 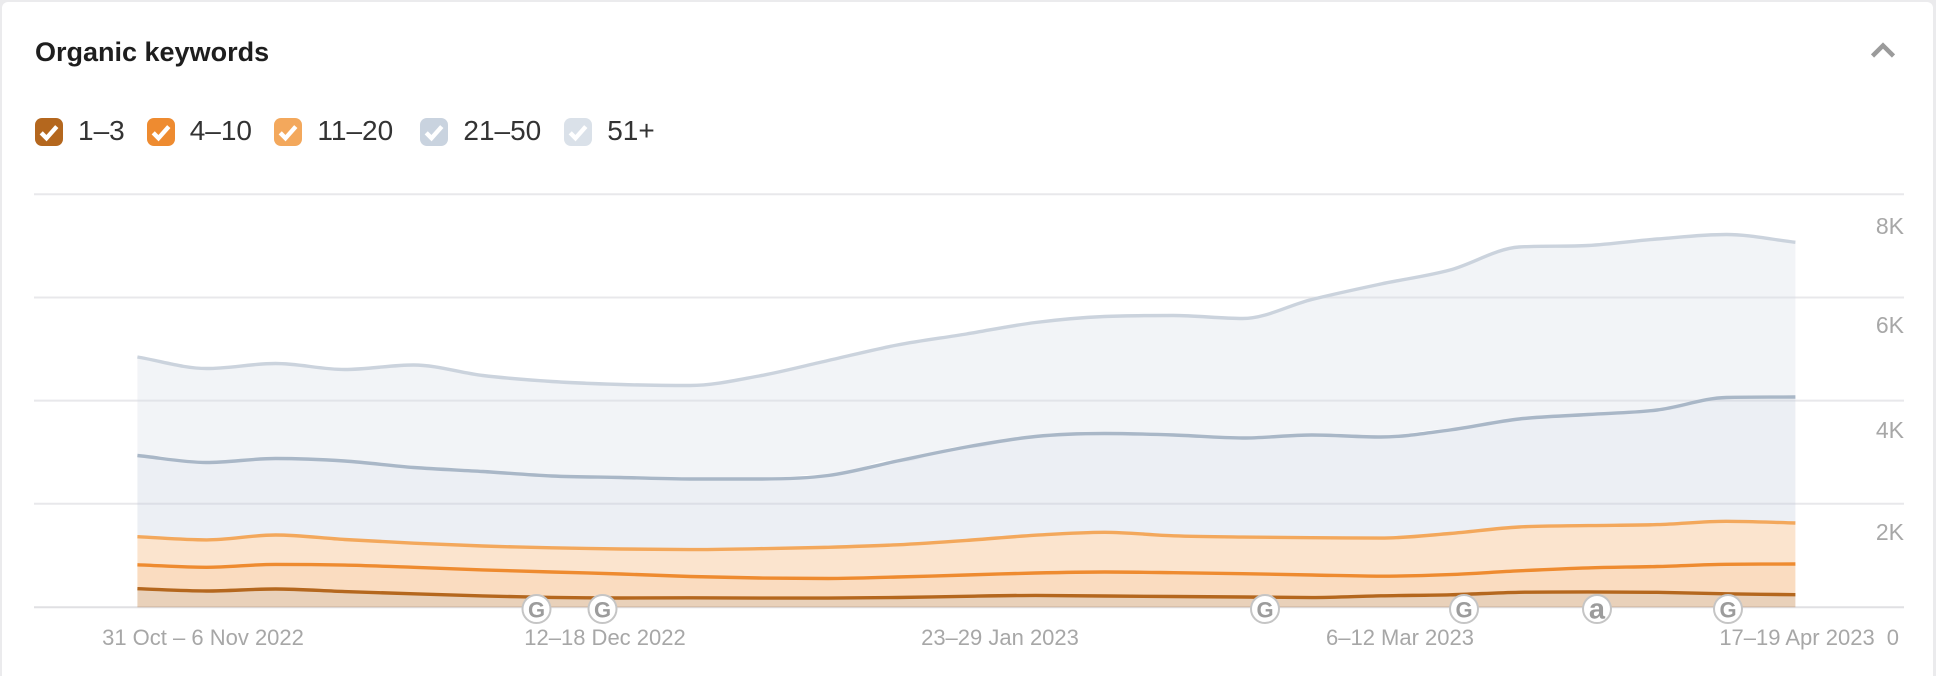 I want to click on svg-text: 8K, so click(x=1890, y=226).